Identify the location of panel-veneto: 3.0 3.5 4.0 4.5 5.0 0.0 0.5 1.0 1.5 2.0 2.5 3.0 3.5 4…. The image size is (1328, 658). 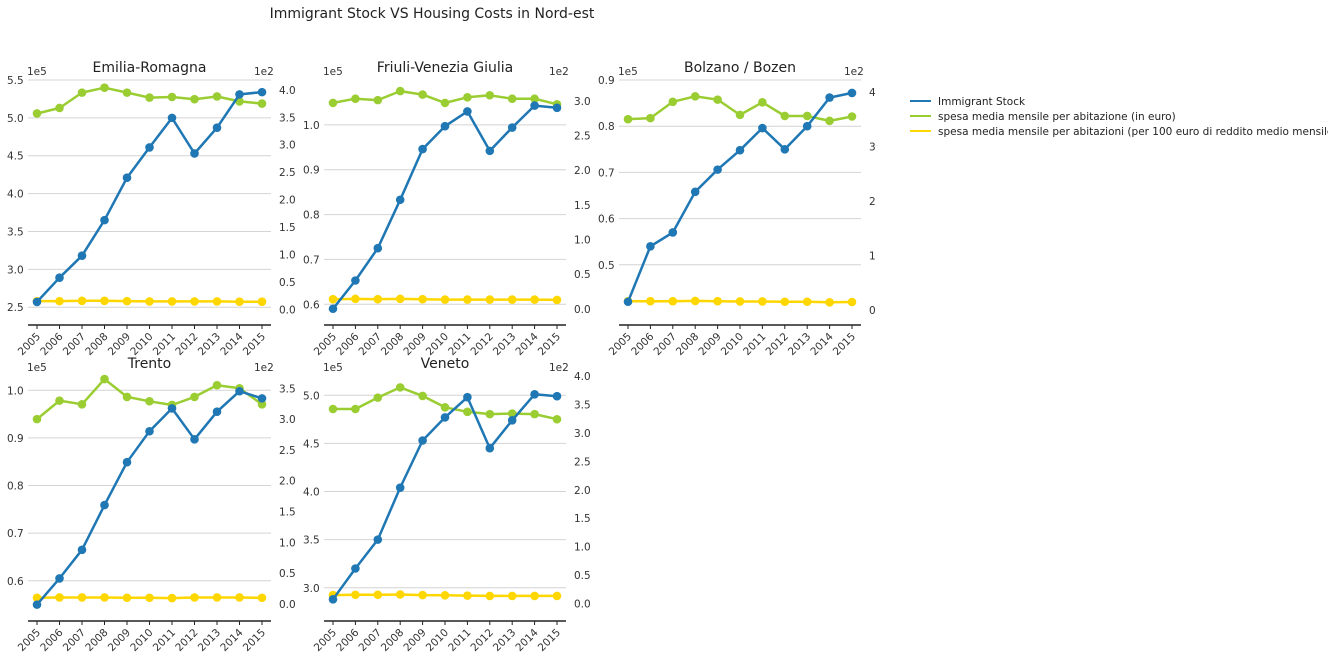
(447, 505).